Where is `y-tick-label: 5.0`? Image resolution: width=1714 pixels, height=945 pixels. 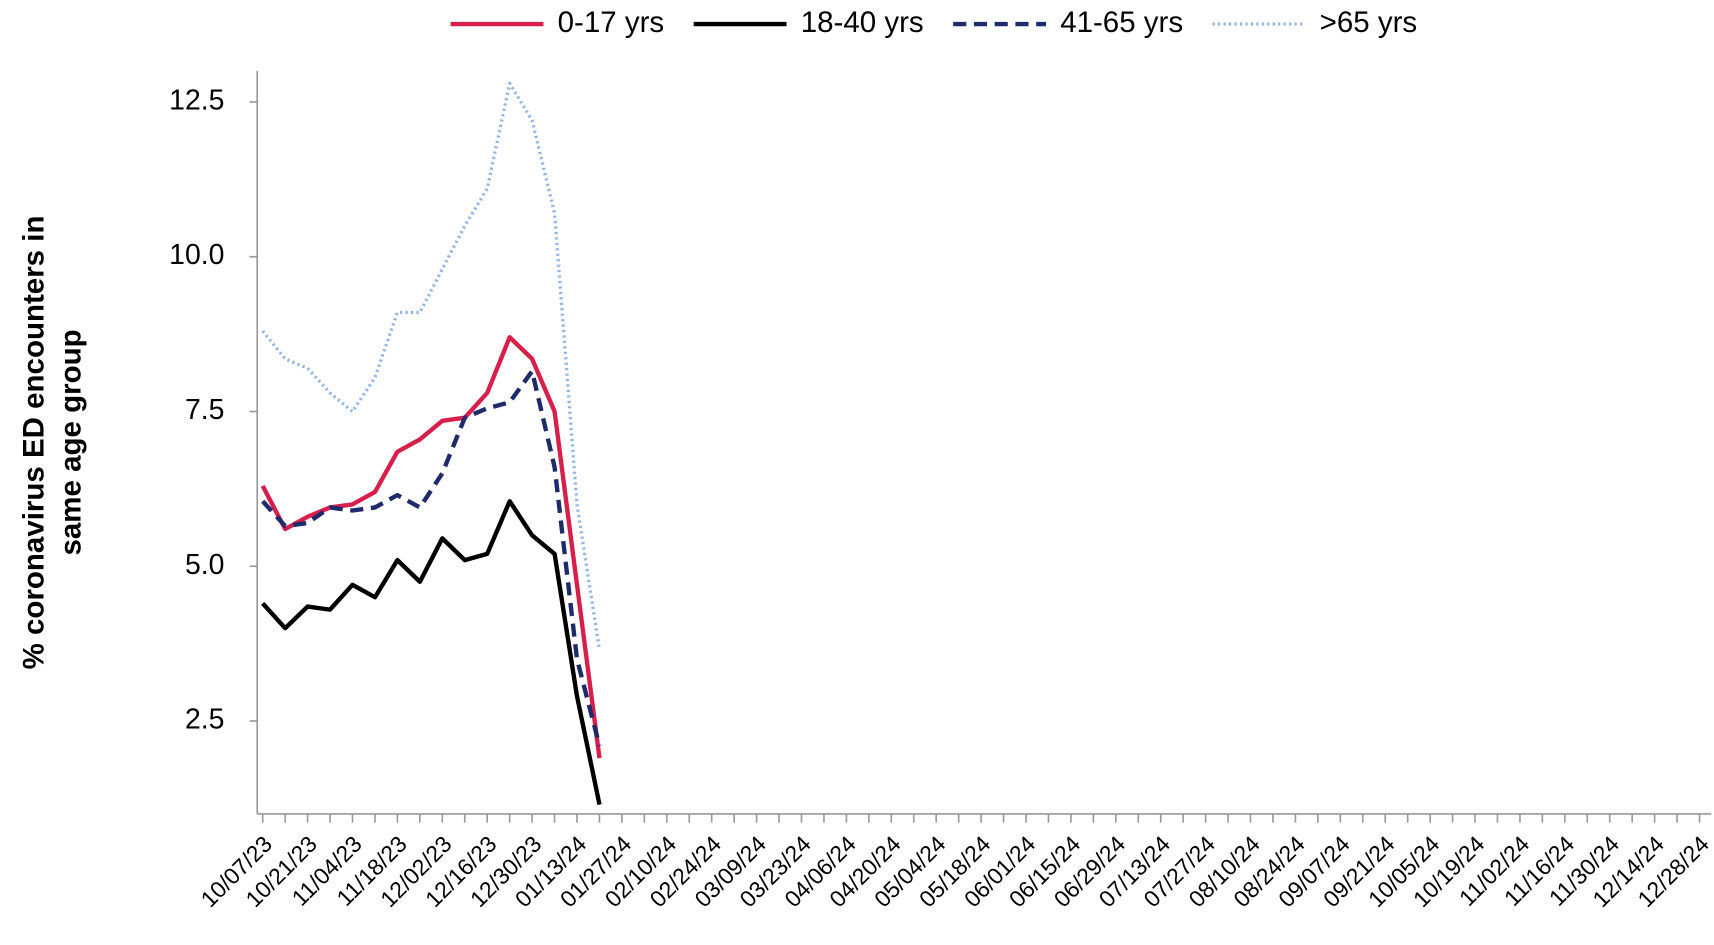
y-tick-label: 5.0 is located at coordinates (204, 565).